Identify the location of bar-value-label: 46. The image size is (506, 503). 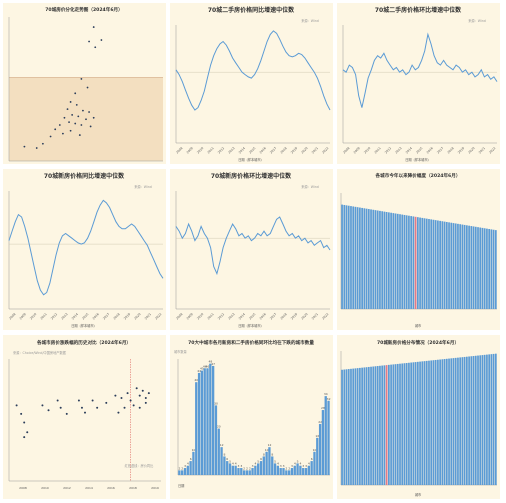
(208, 366).